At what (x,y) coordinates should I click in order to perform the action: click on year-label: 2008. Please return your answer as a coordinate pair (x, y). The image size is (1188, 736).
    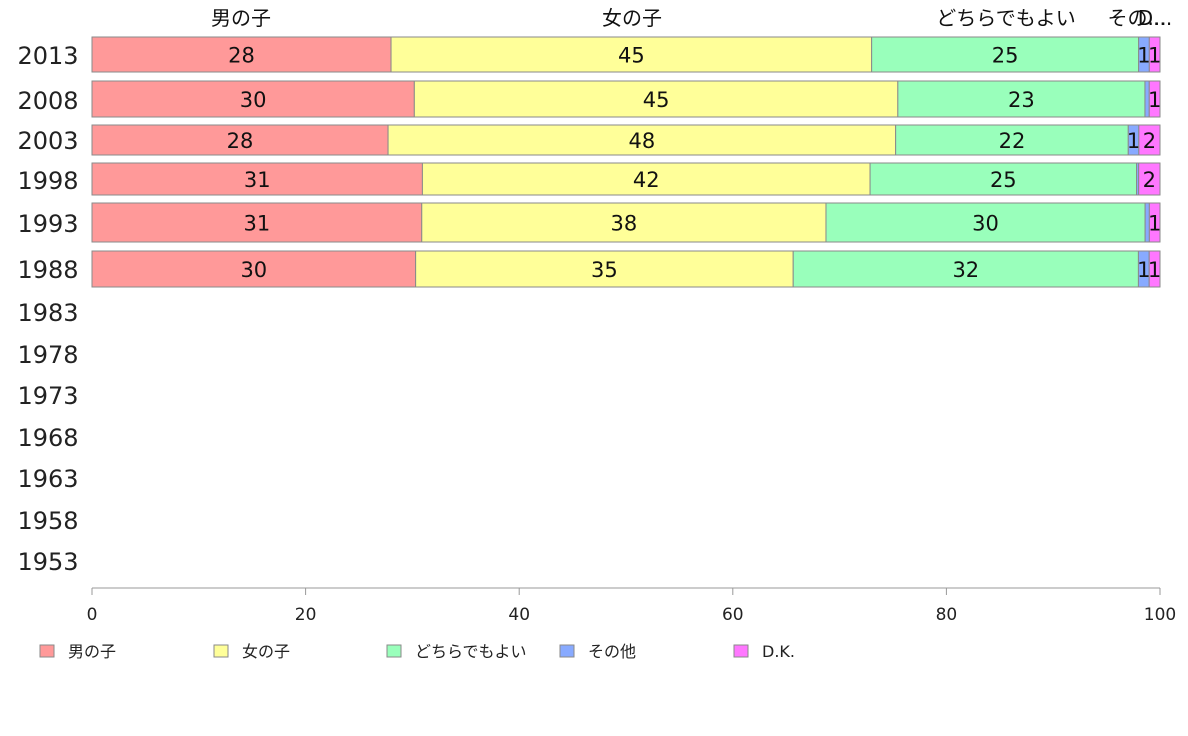
    Looking at the image, I should click on (47, 101).